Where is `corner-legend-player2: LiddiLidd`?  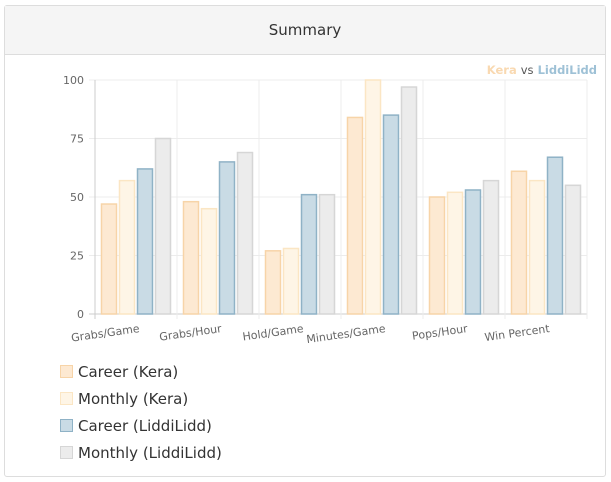
corner-legend-player2: LiddiLidd is located at coordinates (567, 70).